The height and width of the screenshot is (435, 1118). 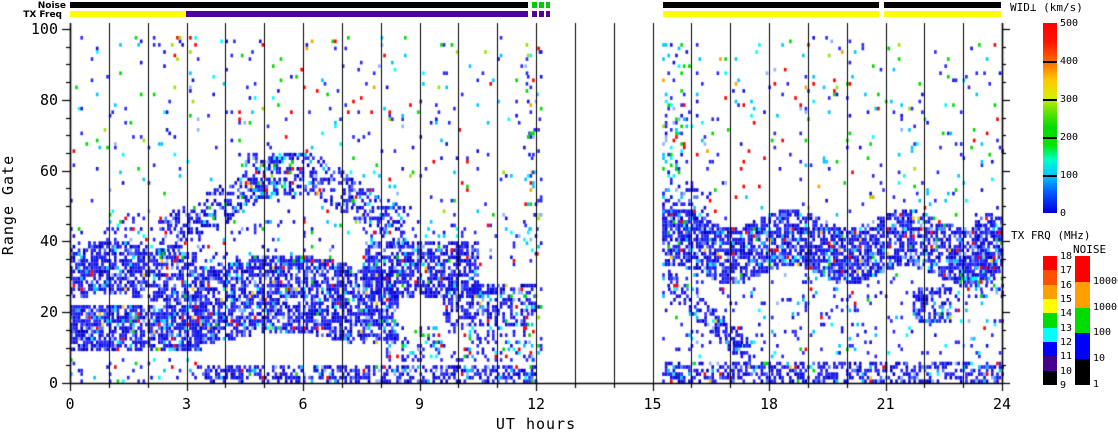 I want to click on x-tick-label: 18, so click(x=769, y=404).